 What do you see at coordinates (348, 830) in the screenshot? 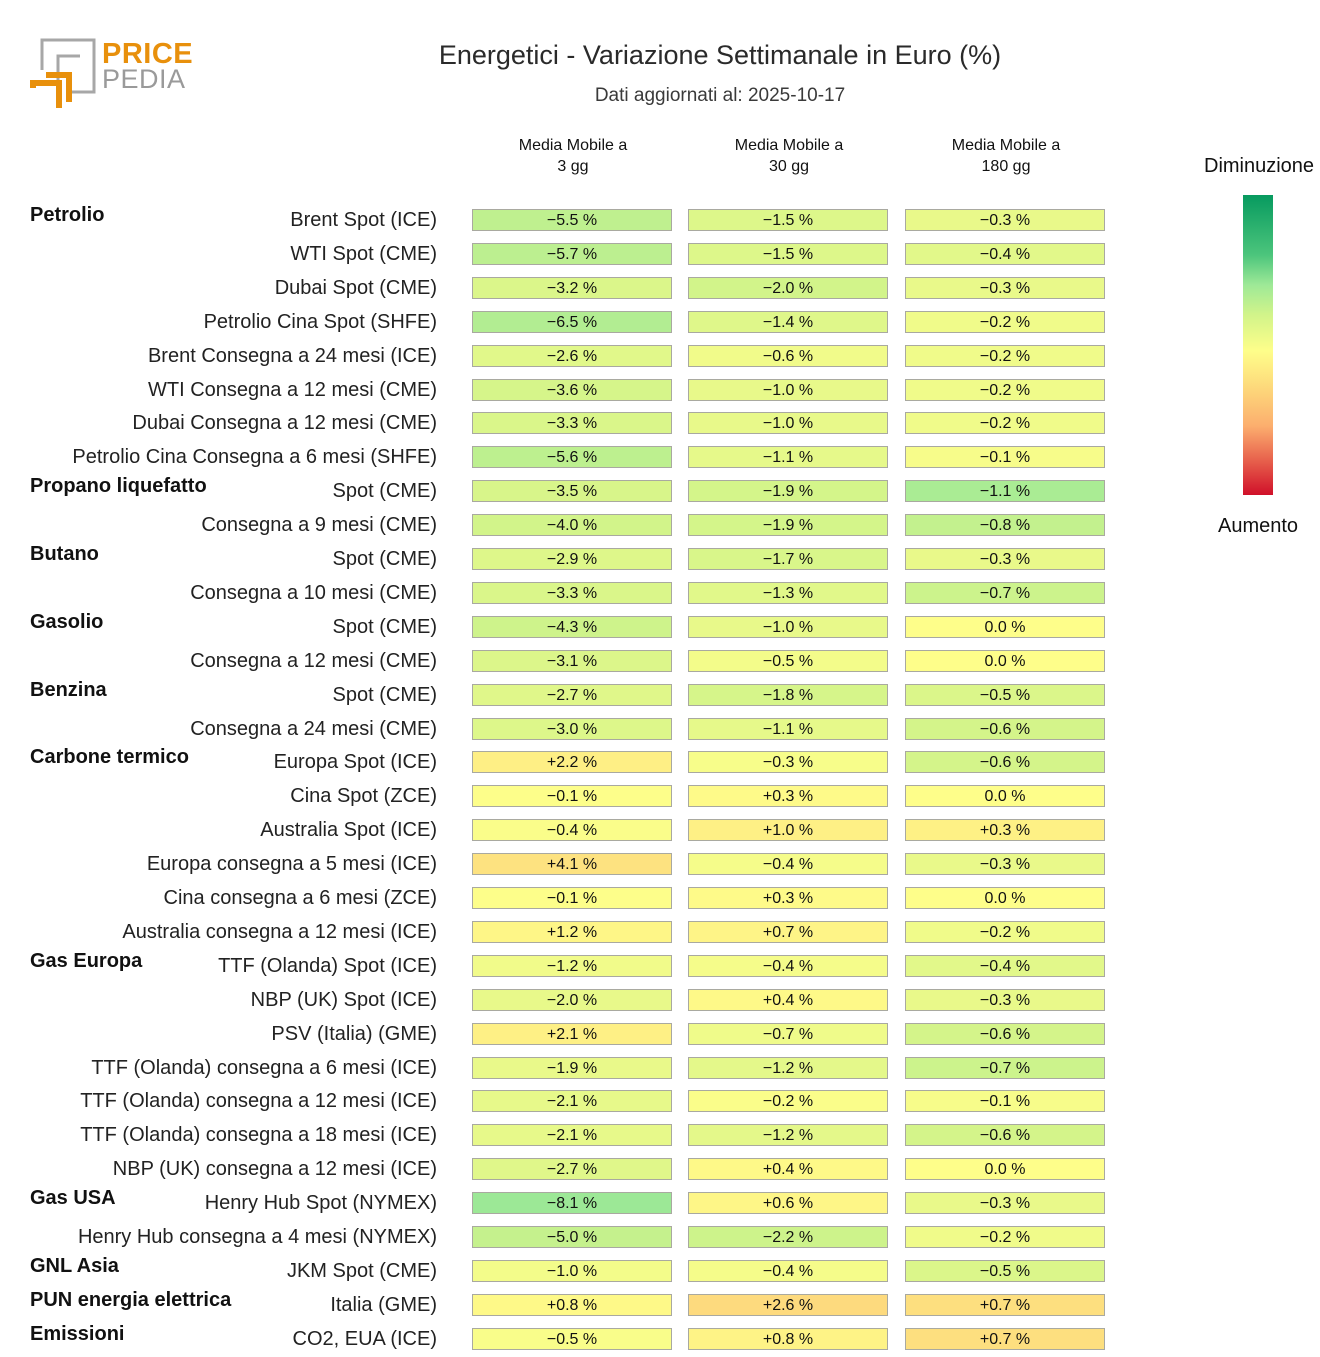
I see `row-label: Australia Spot (ICE)` at bounding box center [348, 830].